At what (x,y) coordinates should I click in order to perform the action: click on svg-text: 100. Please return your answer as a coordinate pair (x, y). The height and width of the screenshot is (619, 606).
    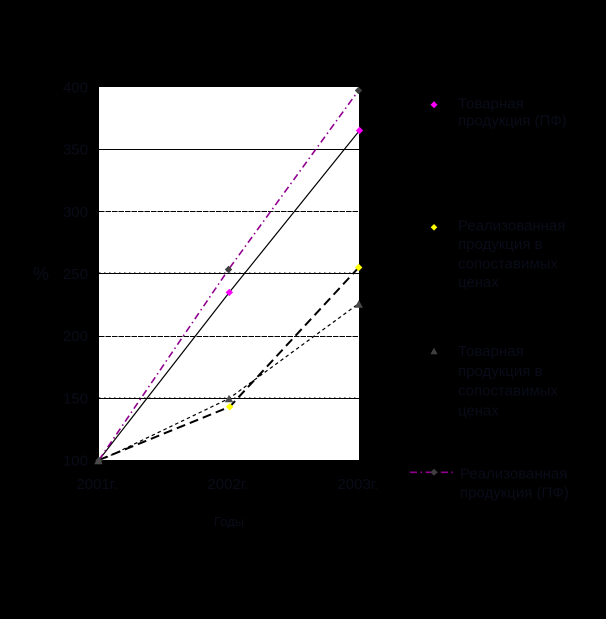
    Looking at the image, I should click on (75, 461).